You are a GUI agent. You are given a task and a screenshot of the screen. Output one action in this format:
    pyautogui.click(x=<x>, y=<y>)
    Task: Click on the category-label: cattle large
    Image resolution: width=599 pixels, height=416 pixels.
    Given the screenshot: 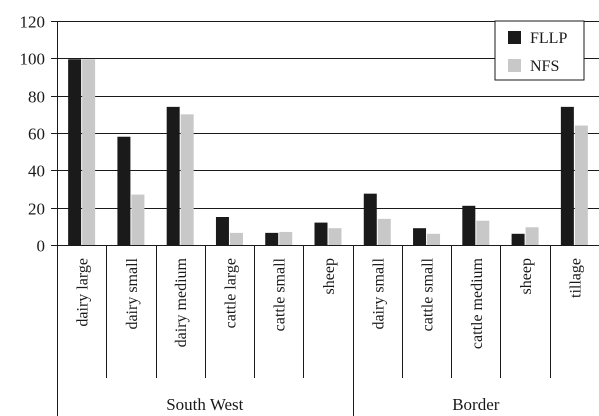 What is the action you would take?
    pyautogui.click(x=230, y=293)
    